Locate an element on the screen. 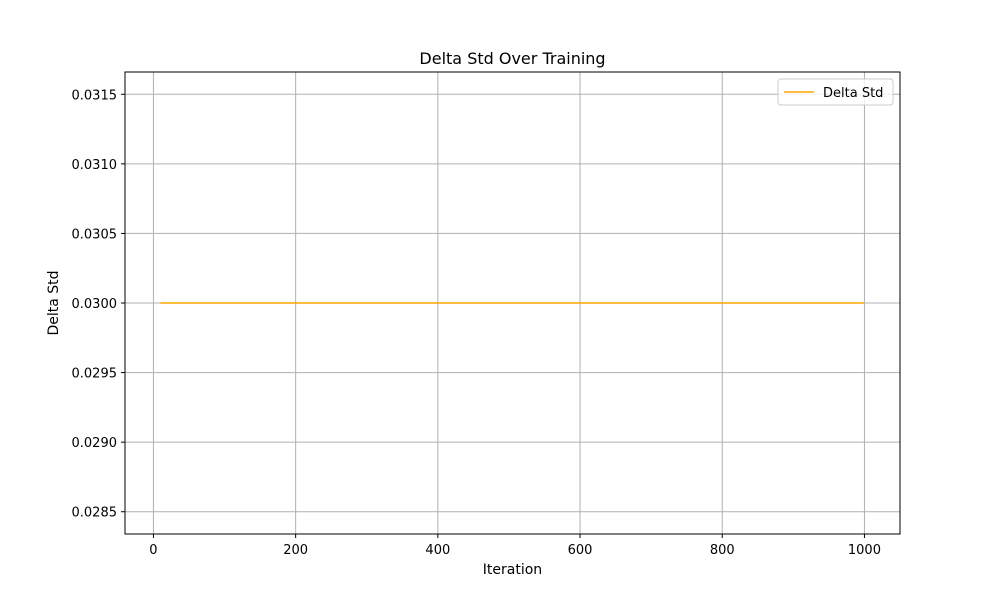 This screenshot has width=1000, height=600. y-axis-label: Delta Std is located at coordinates (54, 302).